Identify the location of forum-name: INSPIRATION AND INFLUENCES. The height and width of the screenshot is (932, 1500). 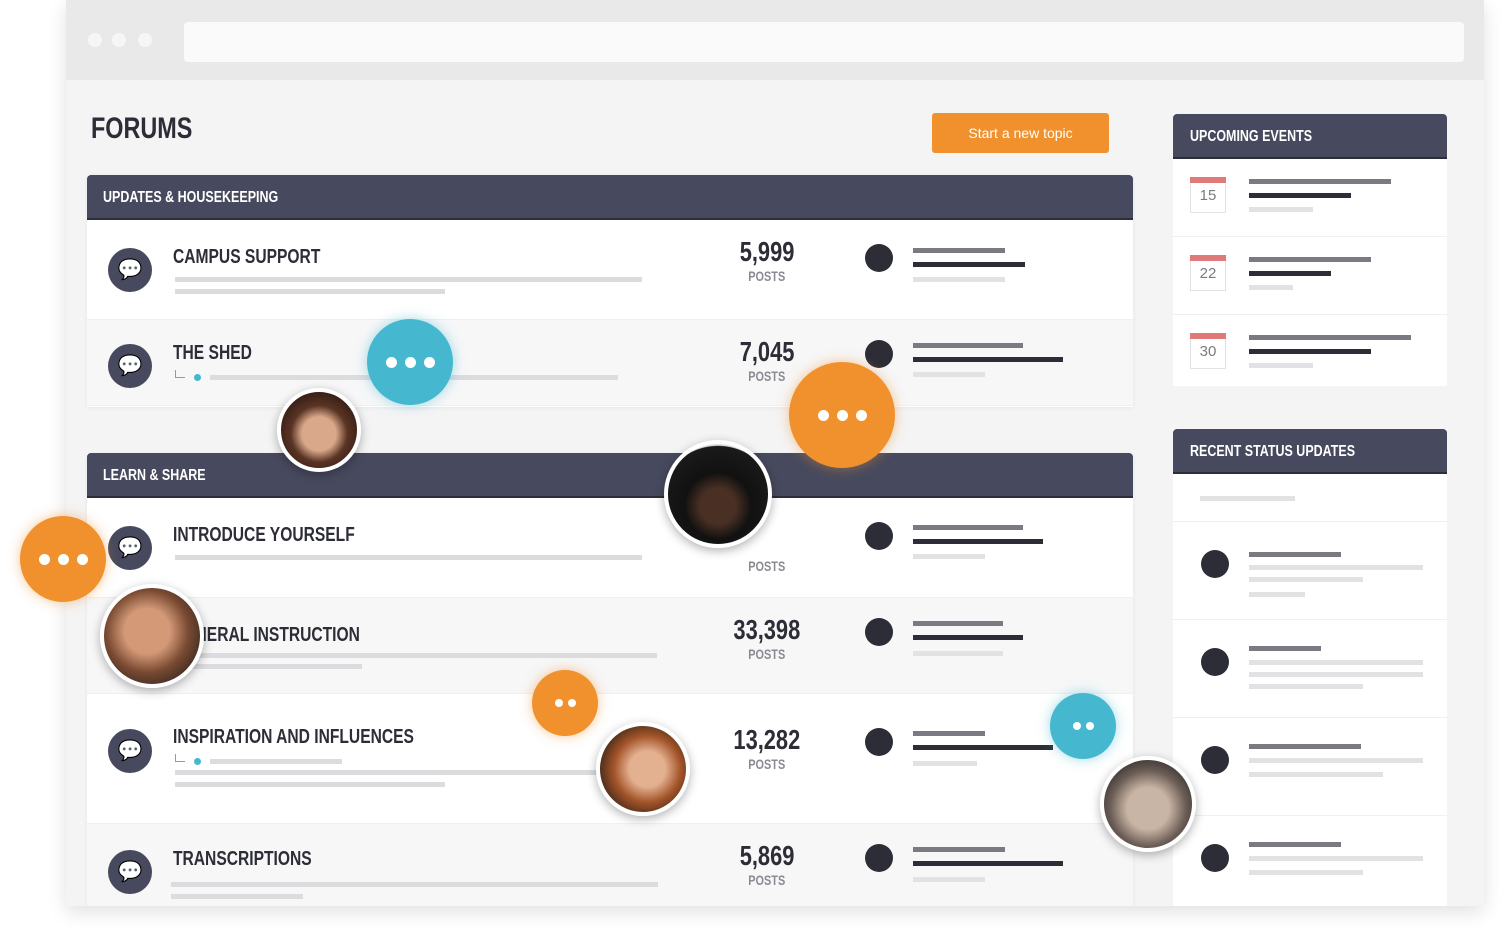
(293, 737).